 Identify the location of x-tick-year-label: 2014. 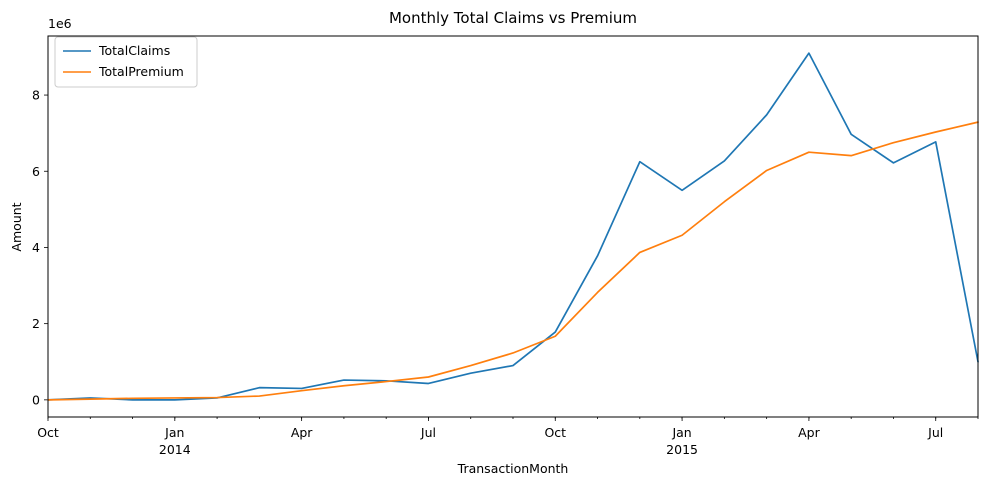
(175, 449).